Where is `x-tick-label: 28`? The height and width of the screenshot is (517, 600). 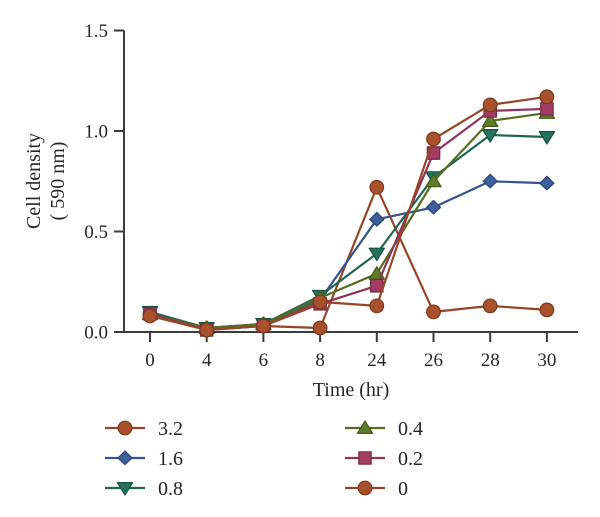 x-tick-label: 28 is located at coordinates (490, 360).